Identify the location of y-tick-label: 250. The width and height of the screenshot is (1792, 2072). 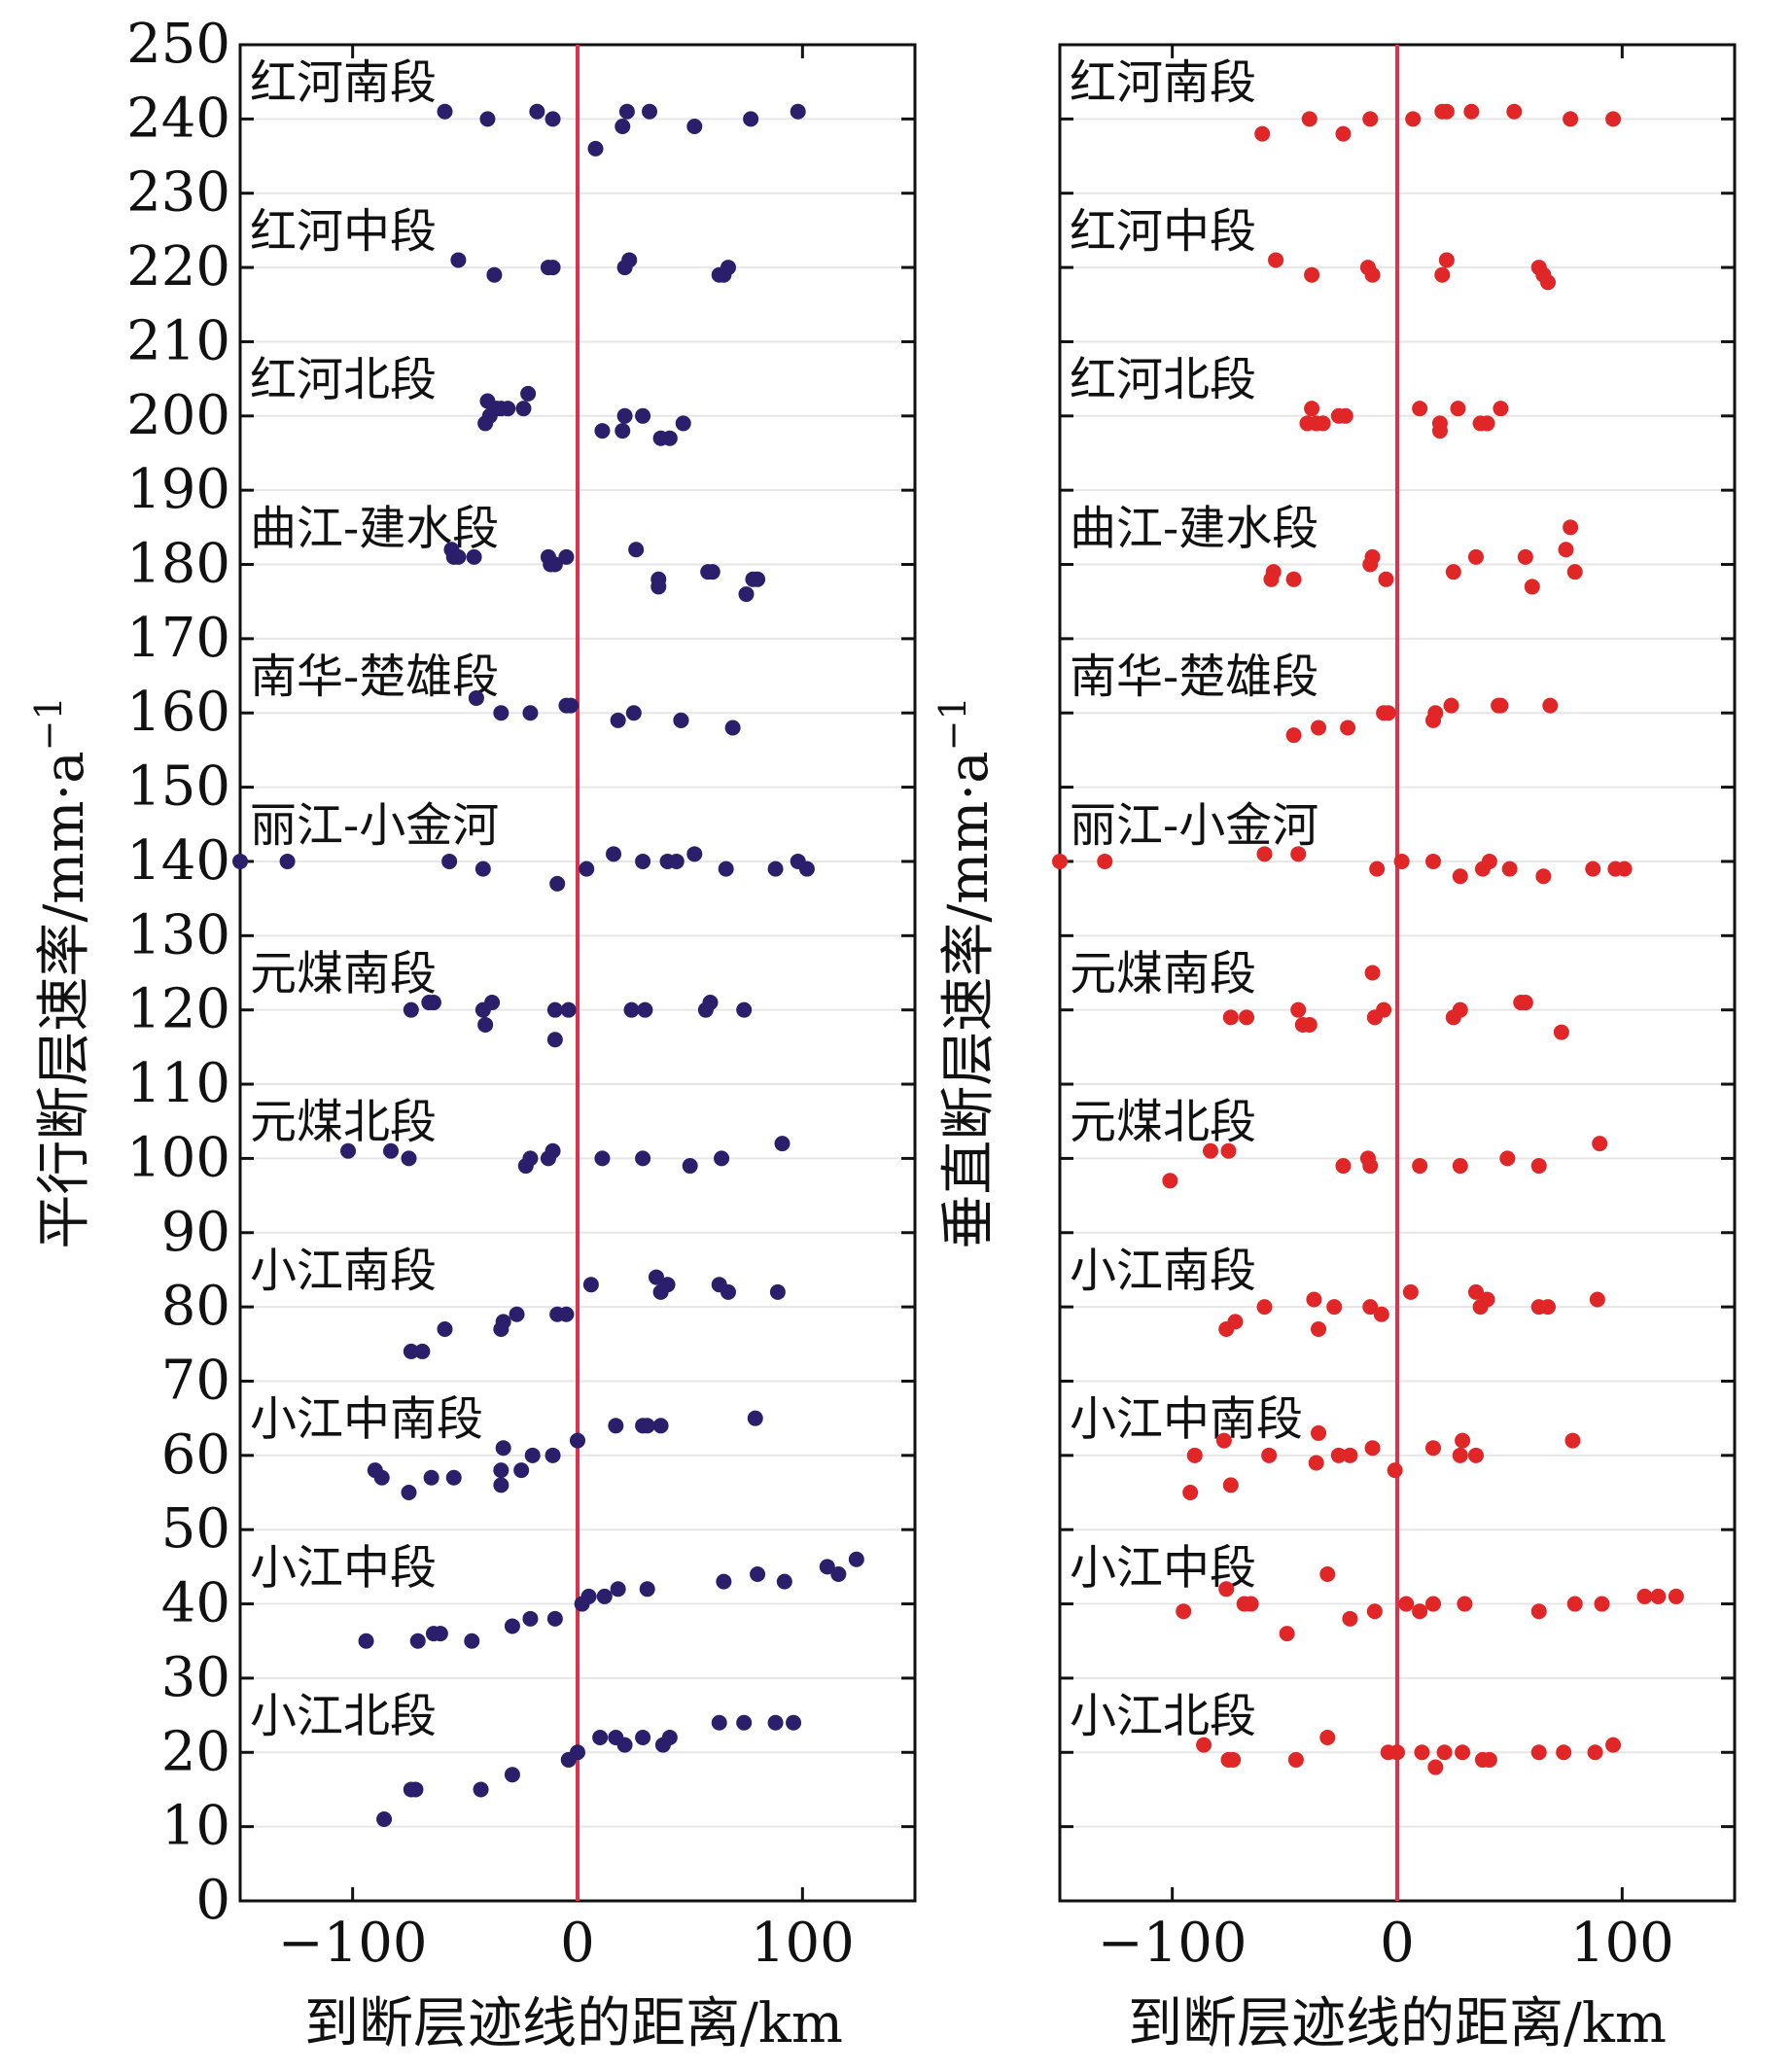
(178, 44).